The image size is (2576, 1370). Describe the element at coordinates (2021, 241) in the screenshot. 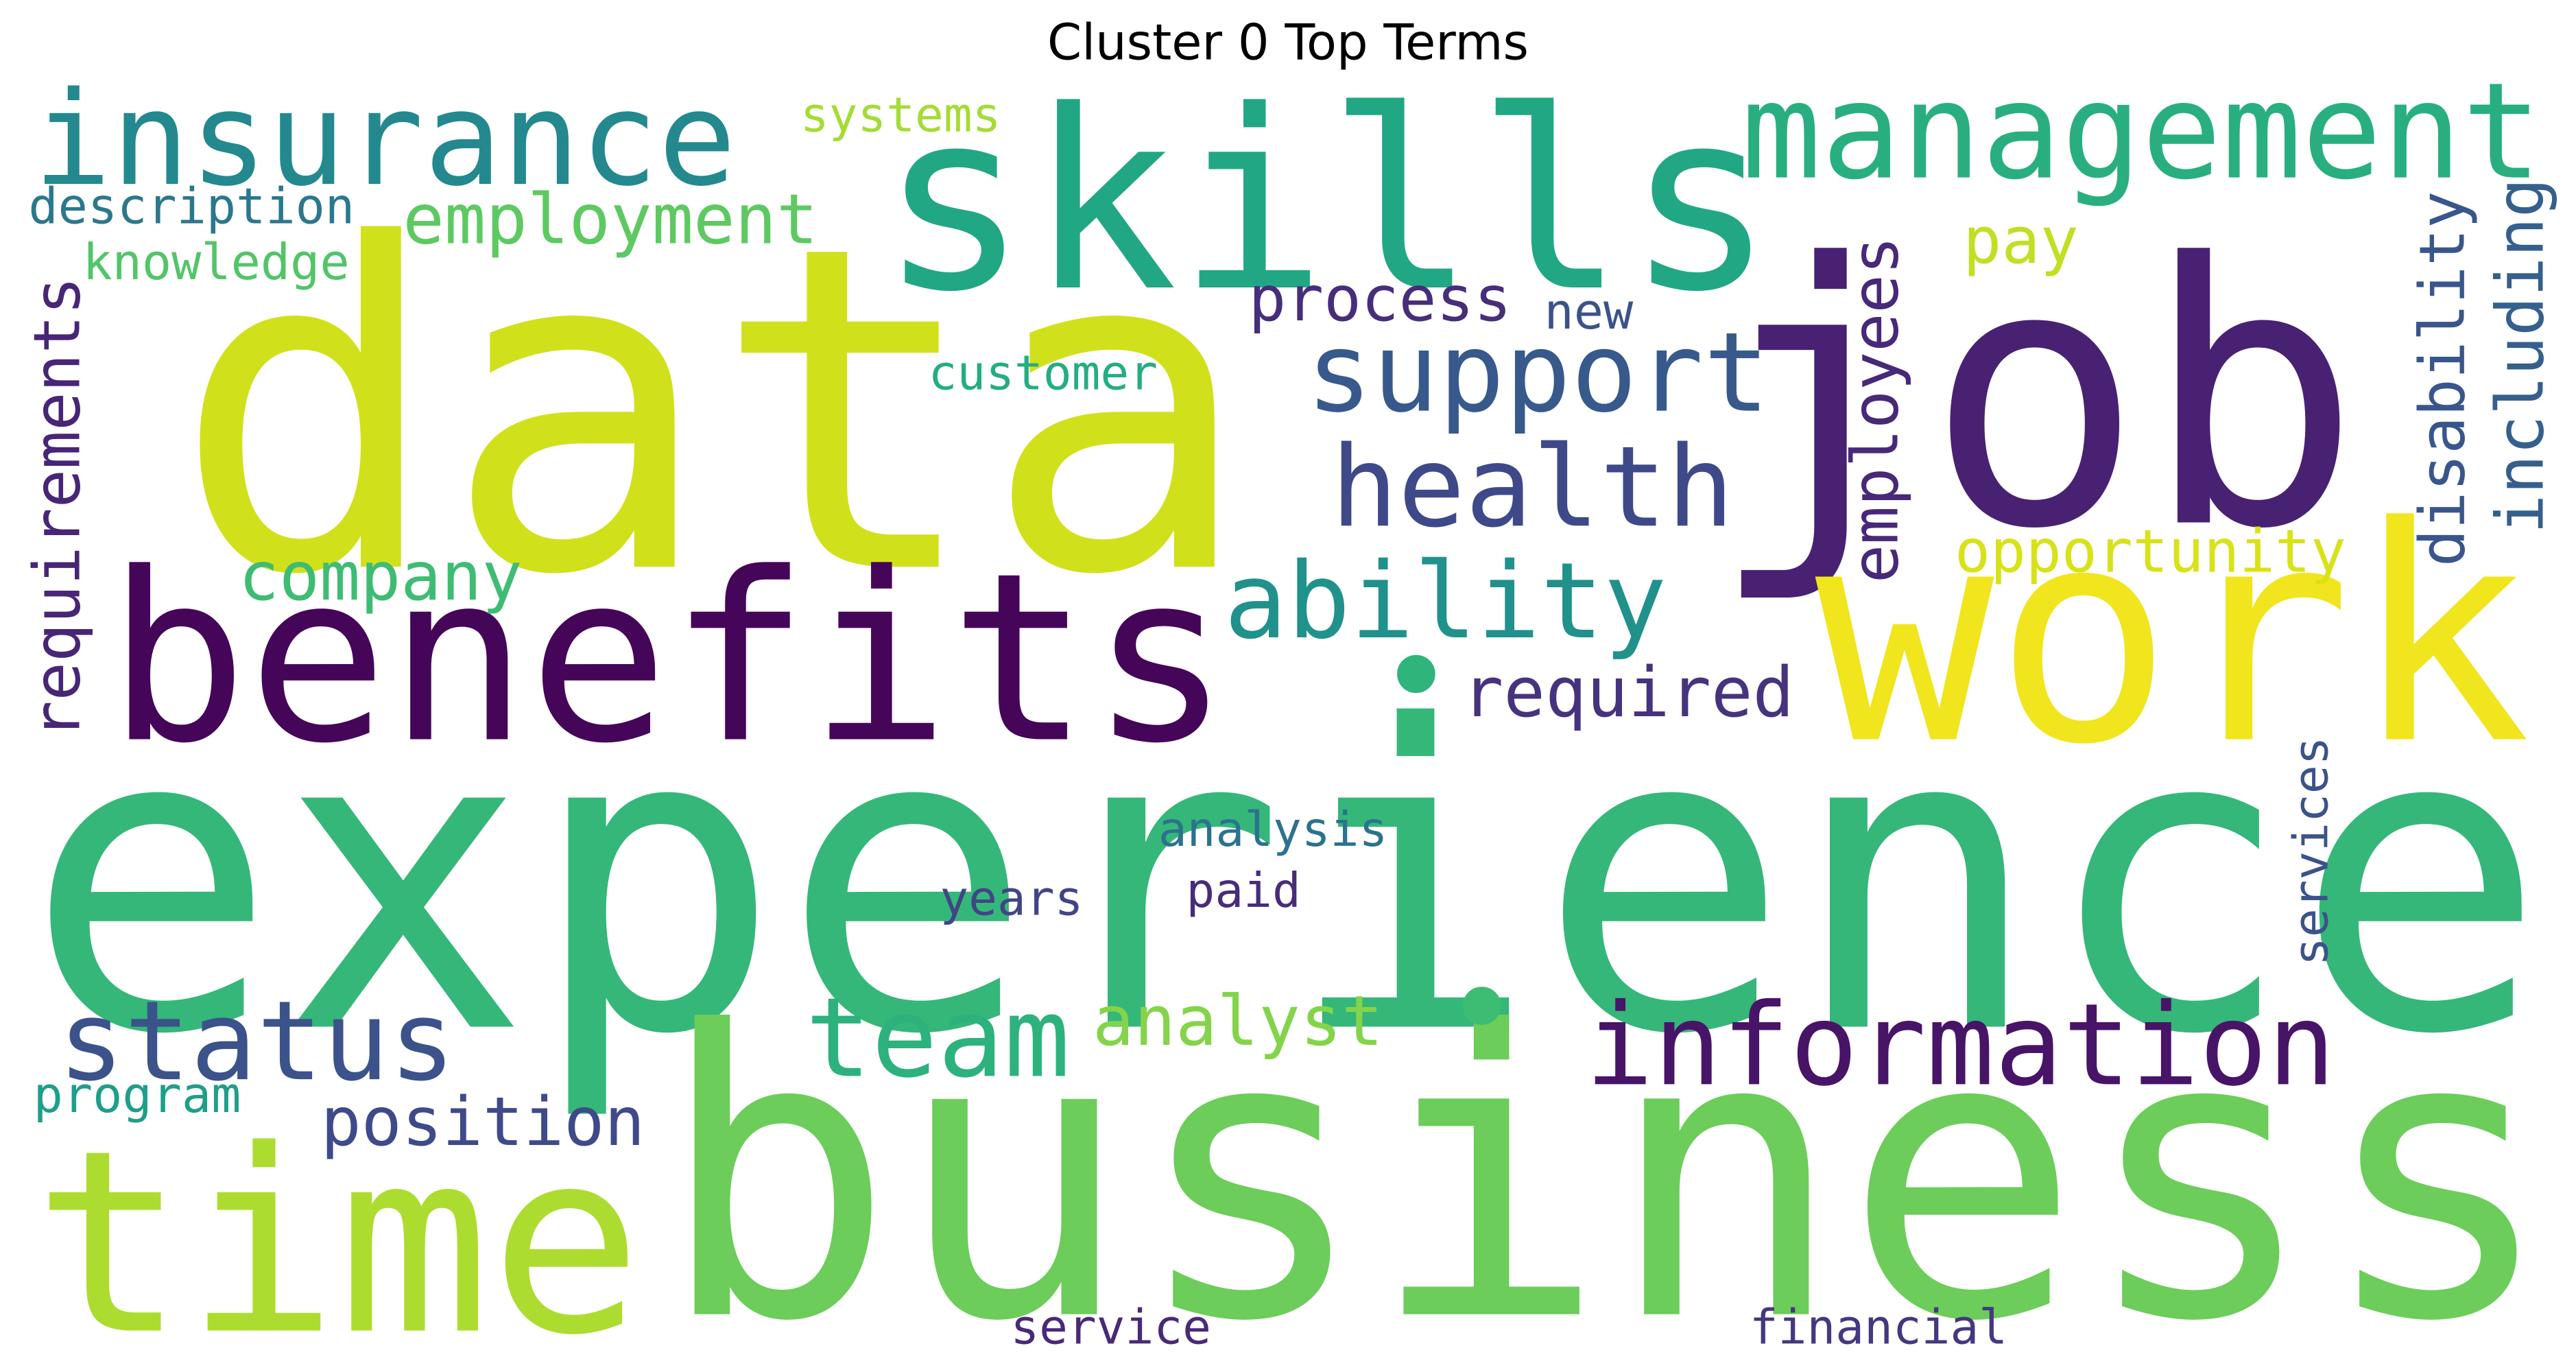

I see `word: pay` at that location.